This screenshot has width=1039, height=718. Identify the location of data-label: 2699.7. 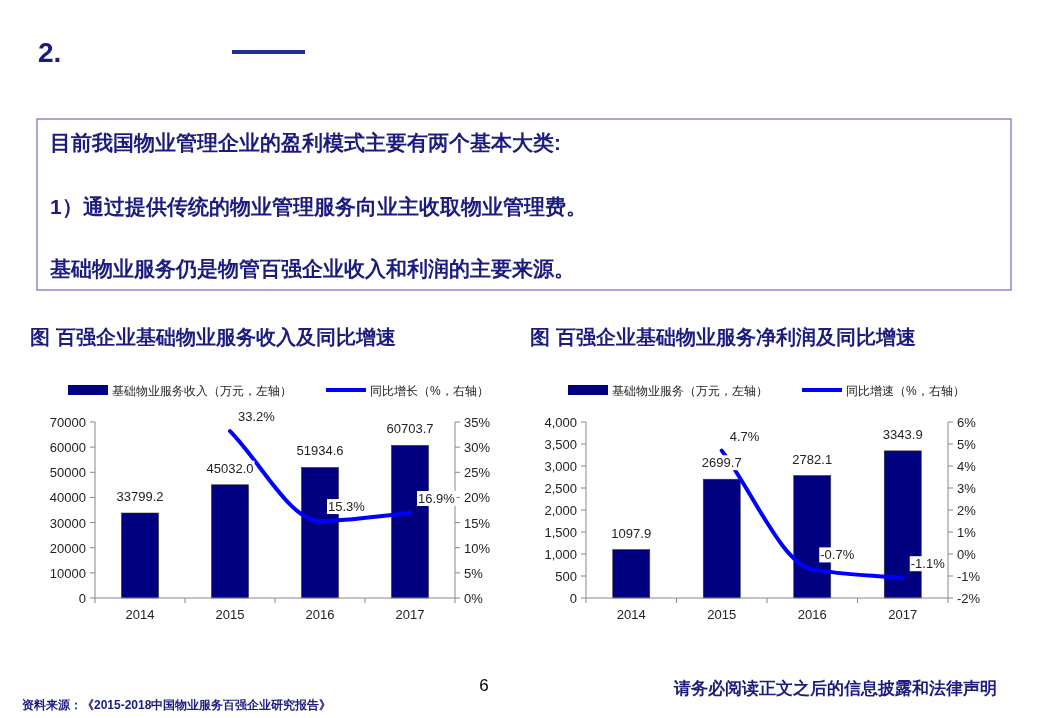
(721, 463).